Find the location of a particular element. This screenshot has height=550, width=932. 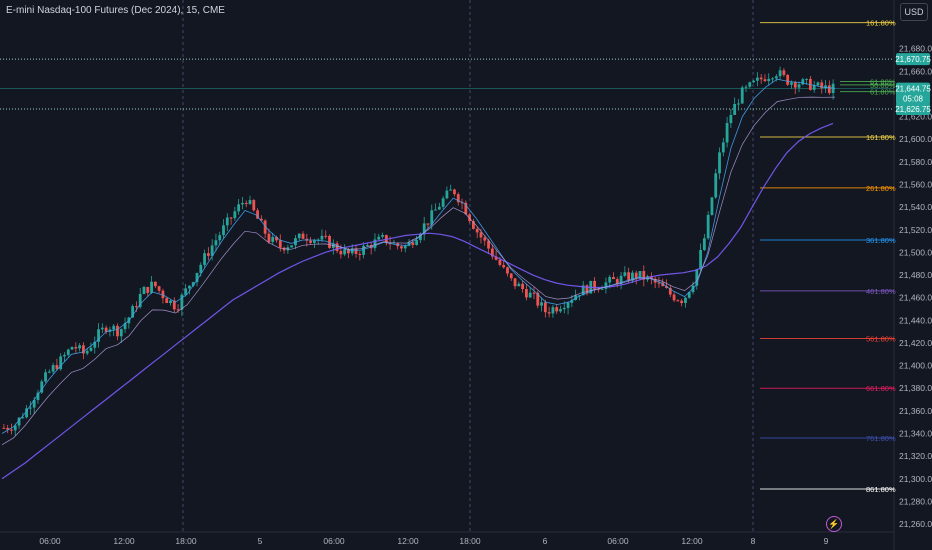

y-tick-label: 21,560.00 is located at coordinates (915, 185).